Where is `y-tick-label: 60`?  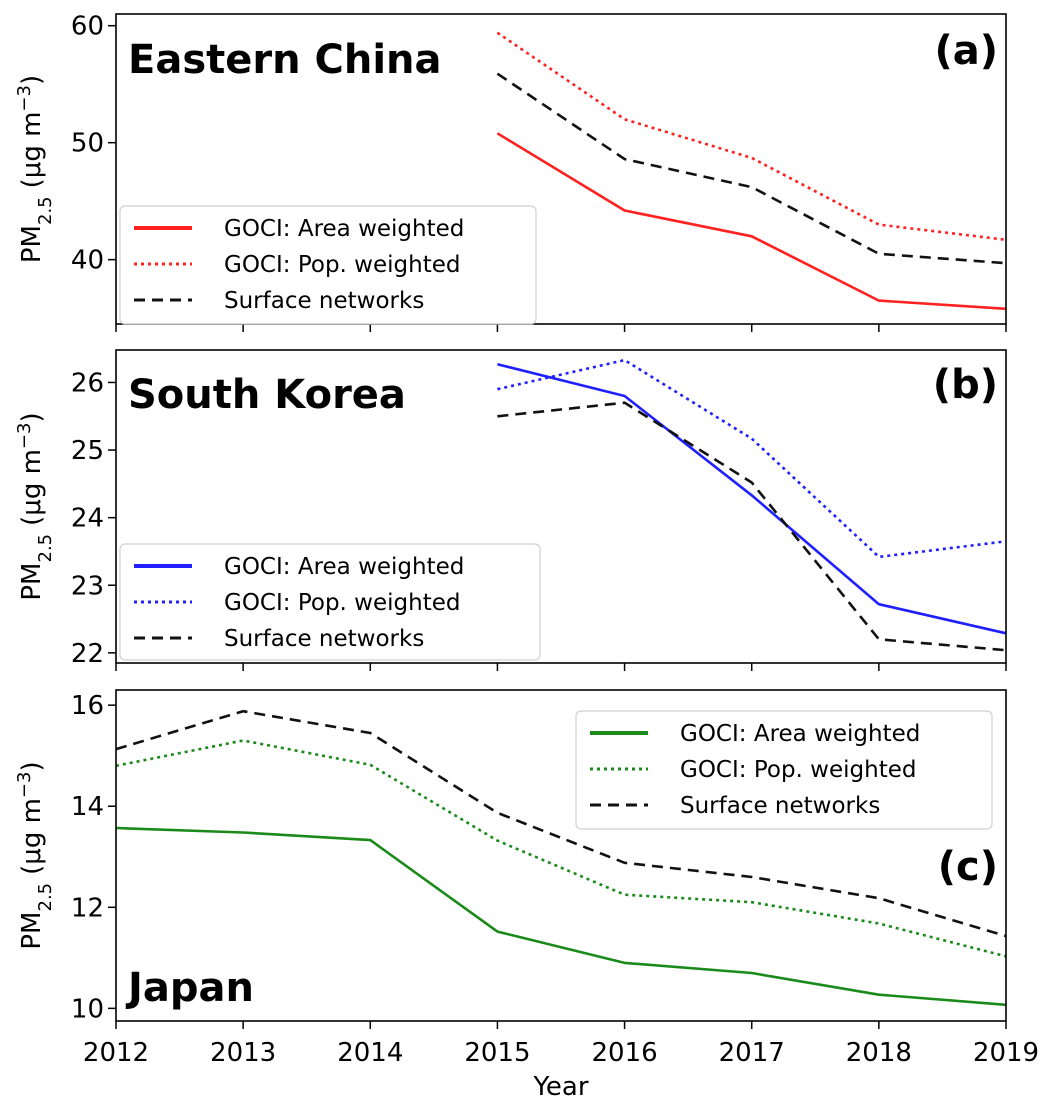
y-tick-label: 60 is located at coordinates (87, 27).